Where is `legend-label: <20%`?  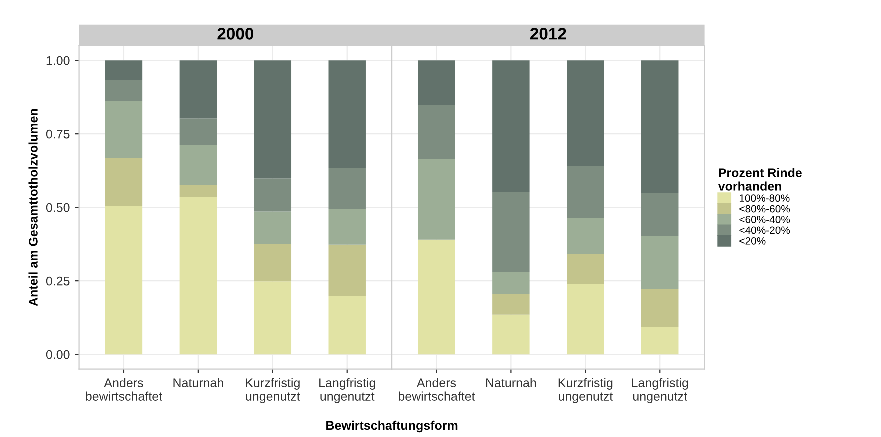 legend-label: <20% is located at coordinates (753, 241).